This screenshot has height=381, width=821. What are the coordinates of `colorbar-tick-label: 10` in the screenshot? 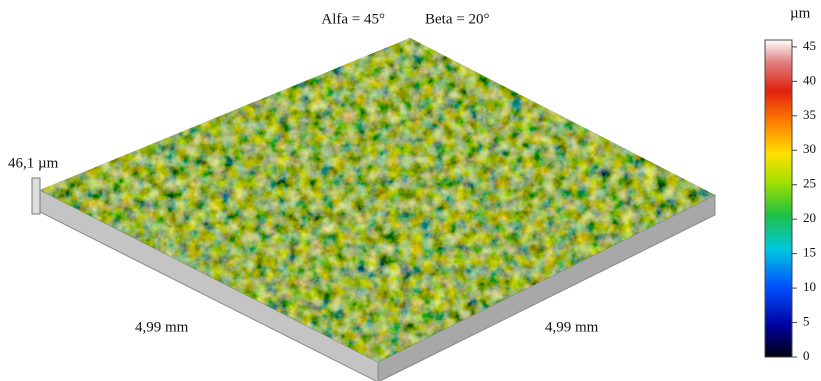 It's located at (809, 286).